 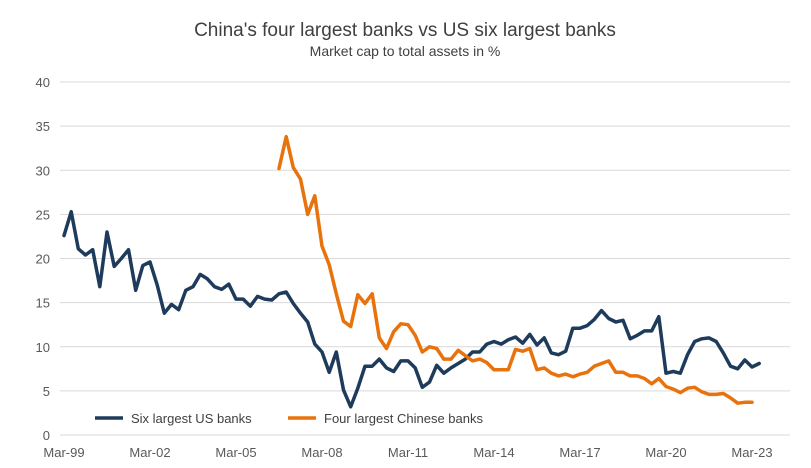 I want to click on y-tick-label: 40, so click(x=43, y=82).